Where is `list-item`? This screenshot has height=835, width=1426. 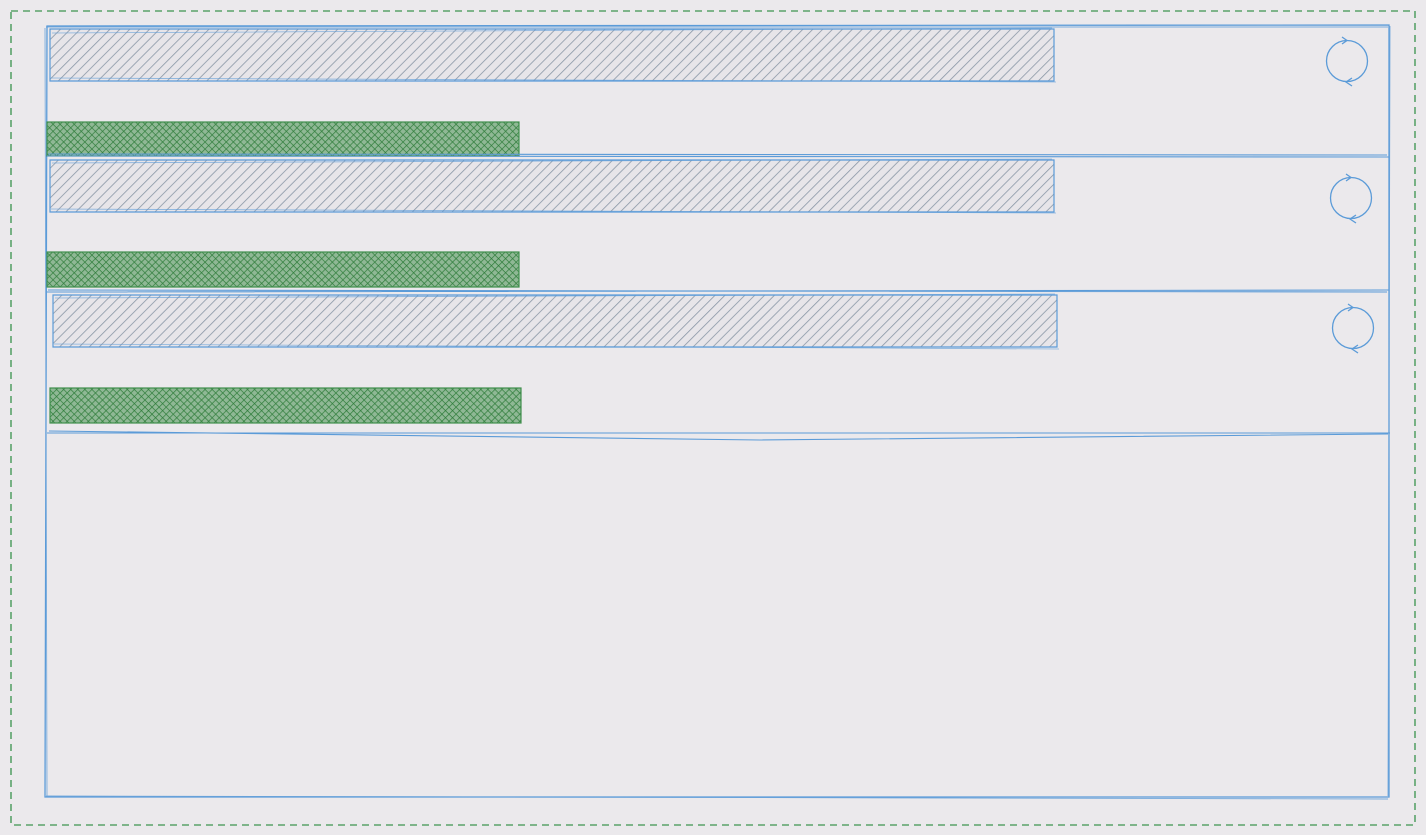 list-item is located at coordinates (718, 92).